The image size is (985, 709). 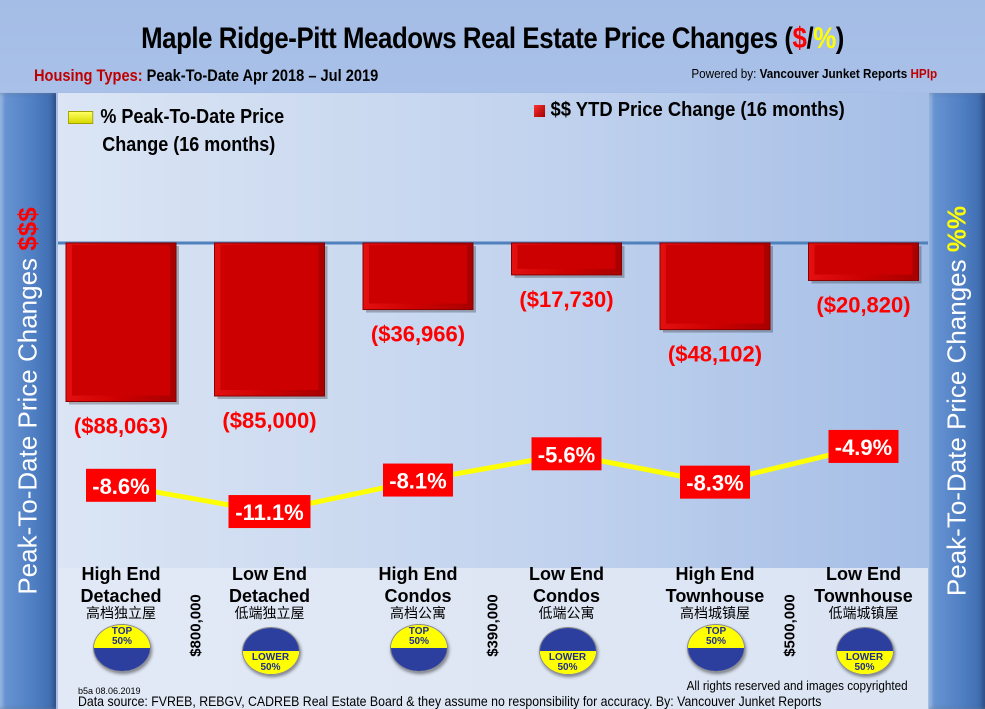 I want to click on category-label: High End Detached, so click(x=121, y=585).